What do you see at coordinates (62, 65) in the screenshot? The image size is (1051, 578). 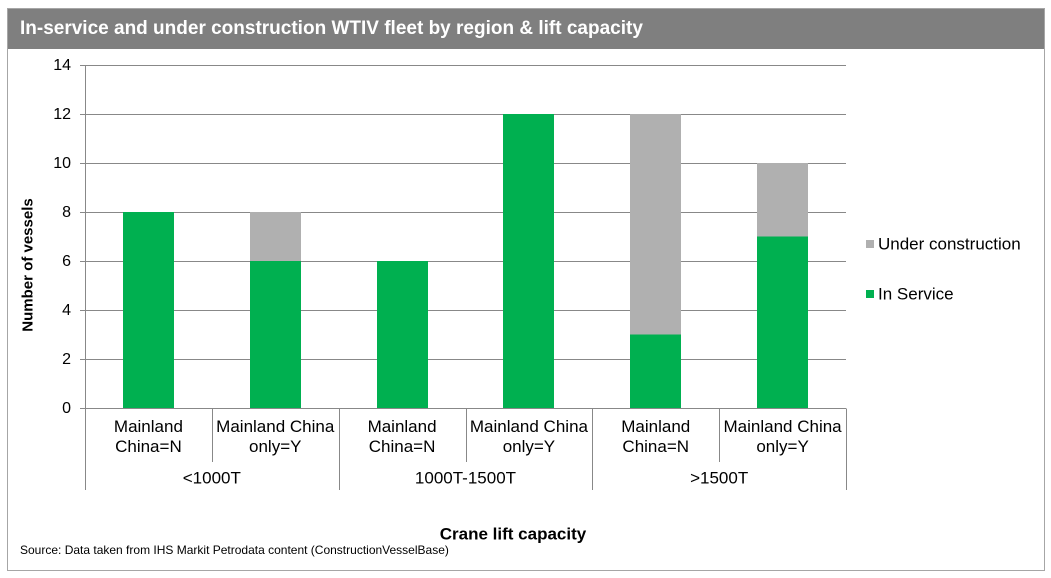 I see `y-tick-label: 14` at bounding box center [62, 65].